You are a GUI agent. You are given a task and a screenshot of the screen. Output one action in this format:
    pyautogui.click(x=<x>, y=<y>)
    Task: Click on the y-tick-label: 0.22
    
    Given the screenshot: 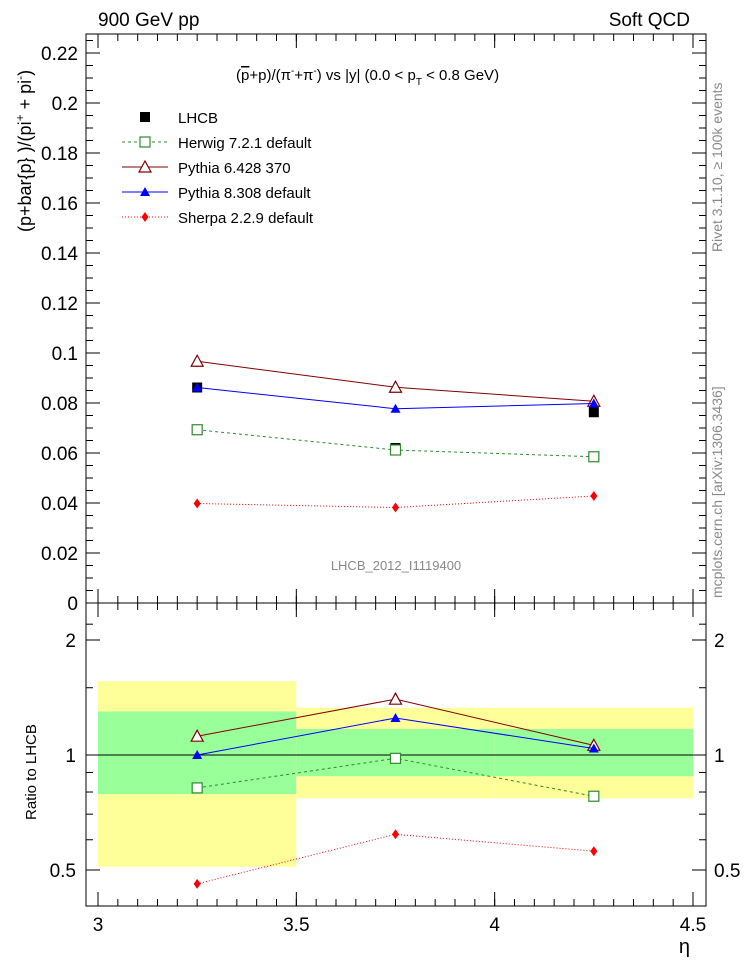 What is the action you would take?
    pyautogui.click(x=59, y=54)
    